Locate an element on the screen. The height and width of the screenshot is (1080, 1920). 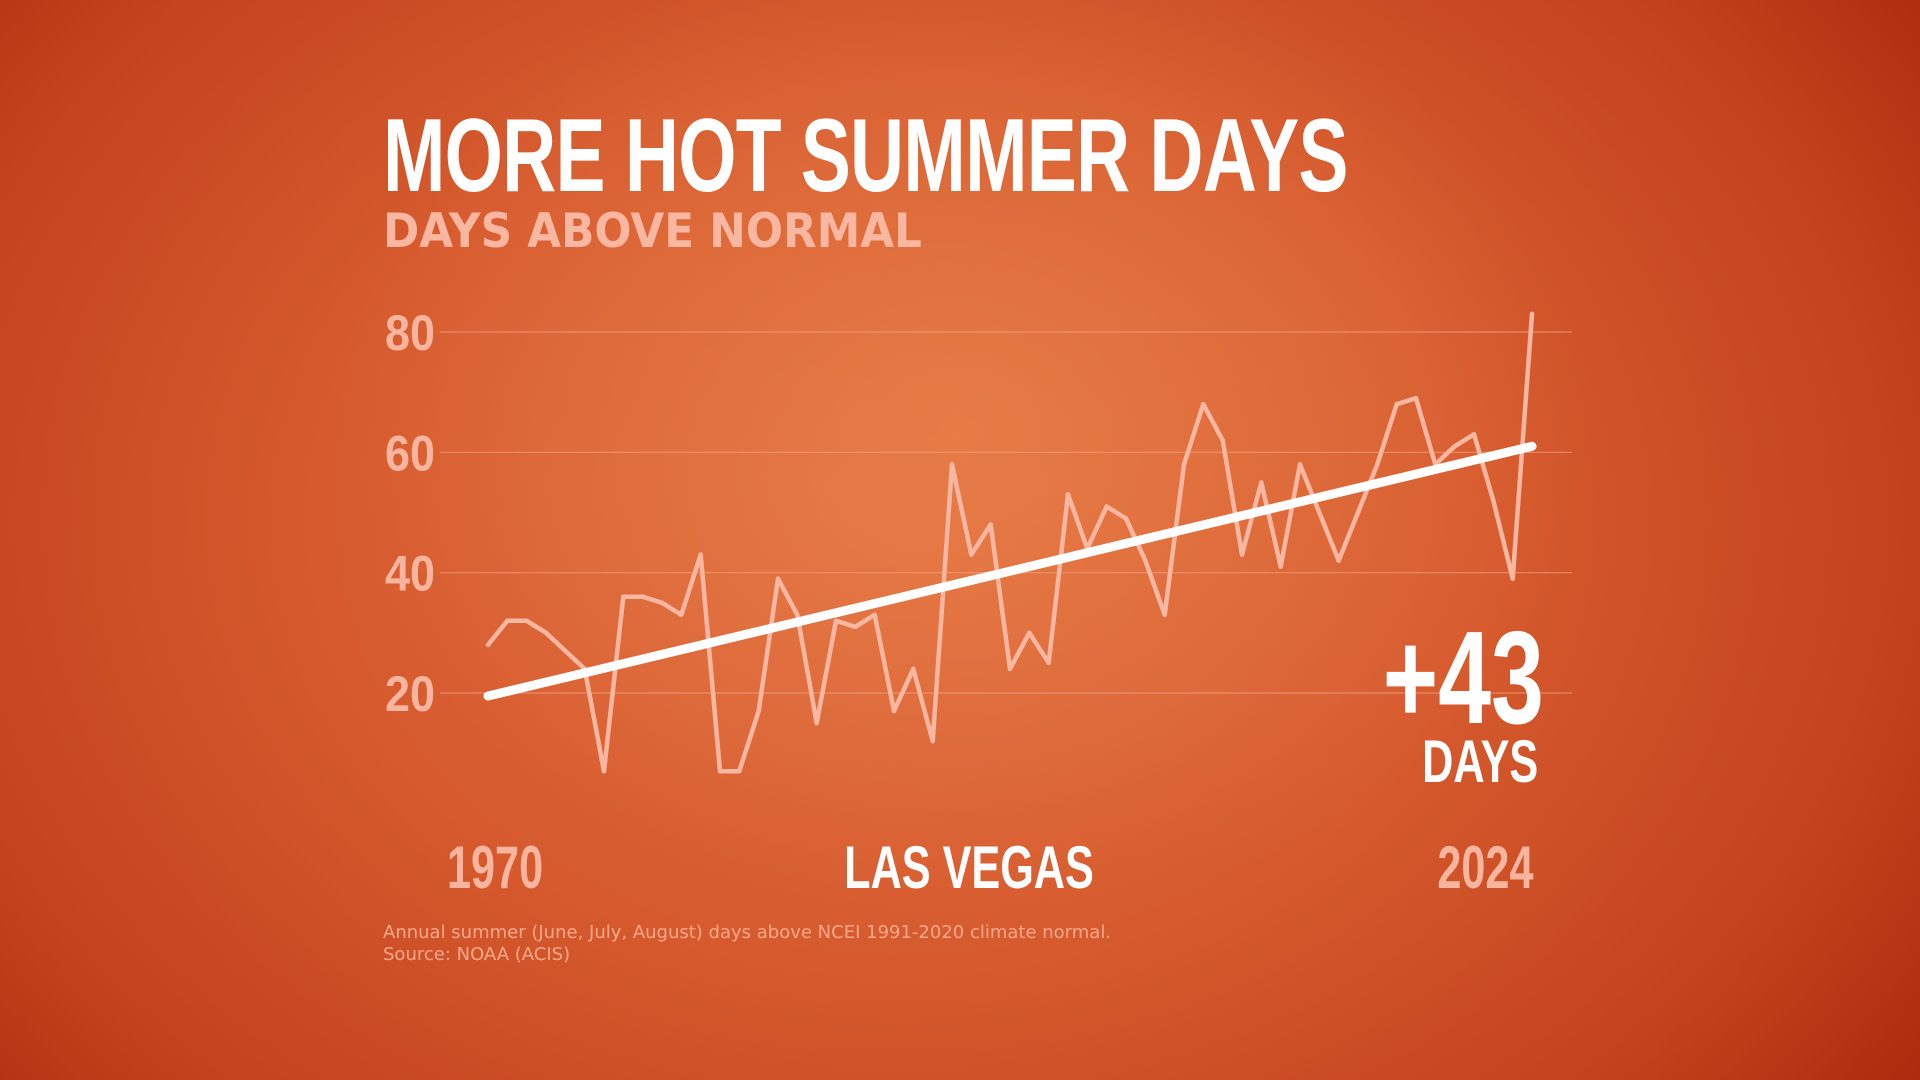
data-point-1989 is located at coordinates (855, 627).